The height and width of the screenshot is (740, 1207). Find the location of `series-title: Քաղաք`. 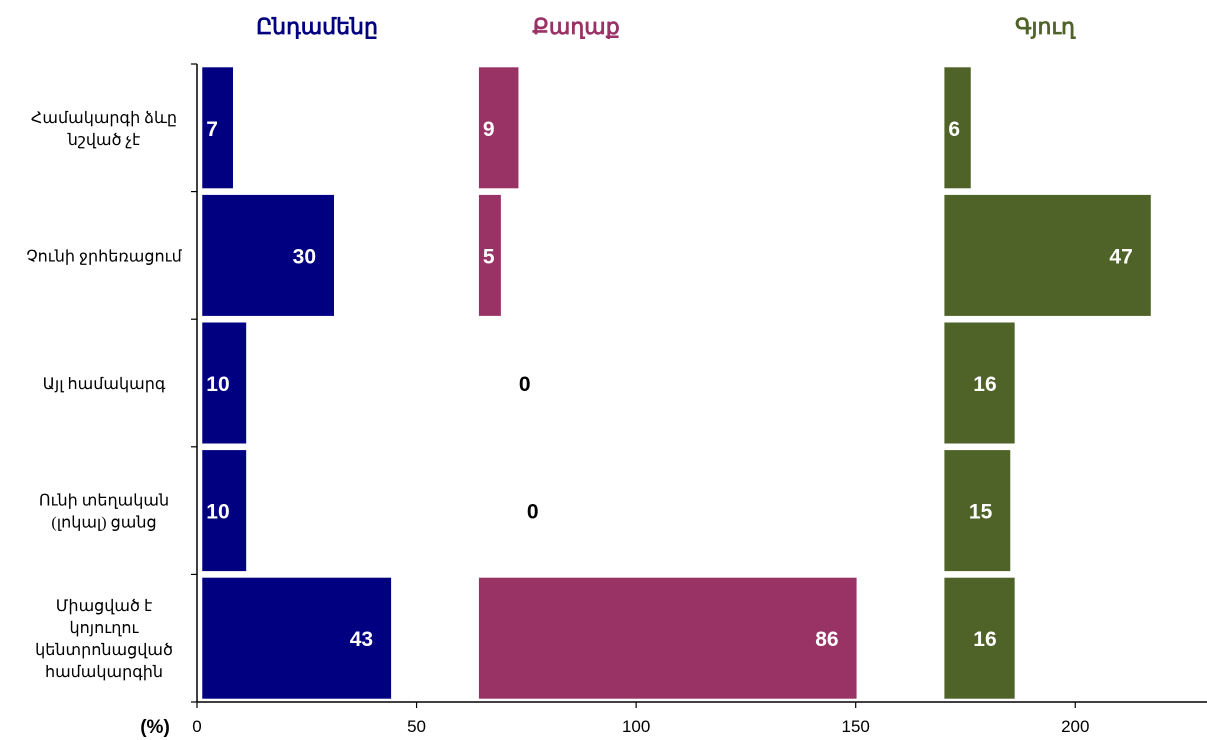

series-title: Քաղաք is located at coordinates (575, 26).